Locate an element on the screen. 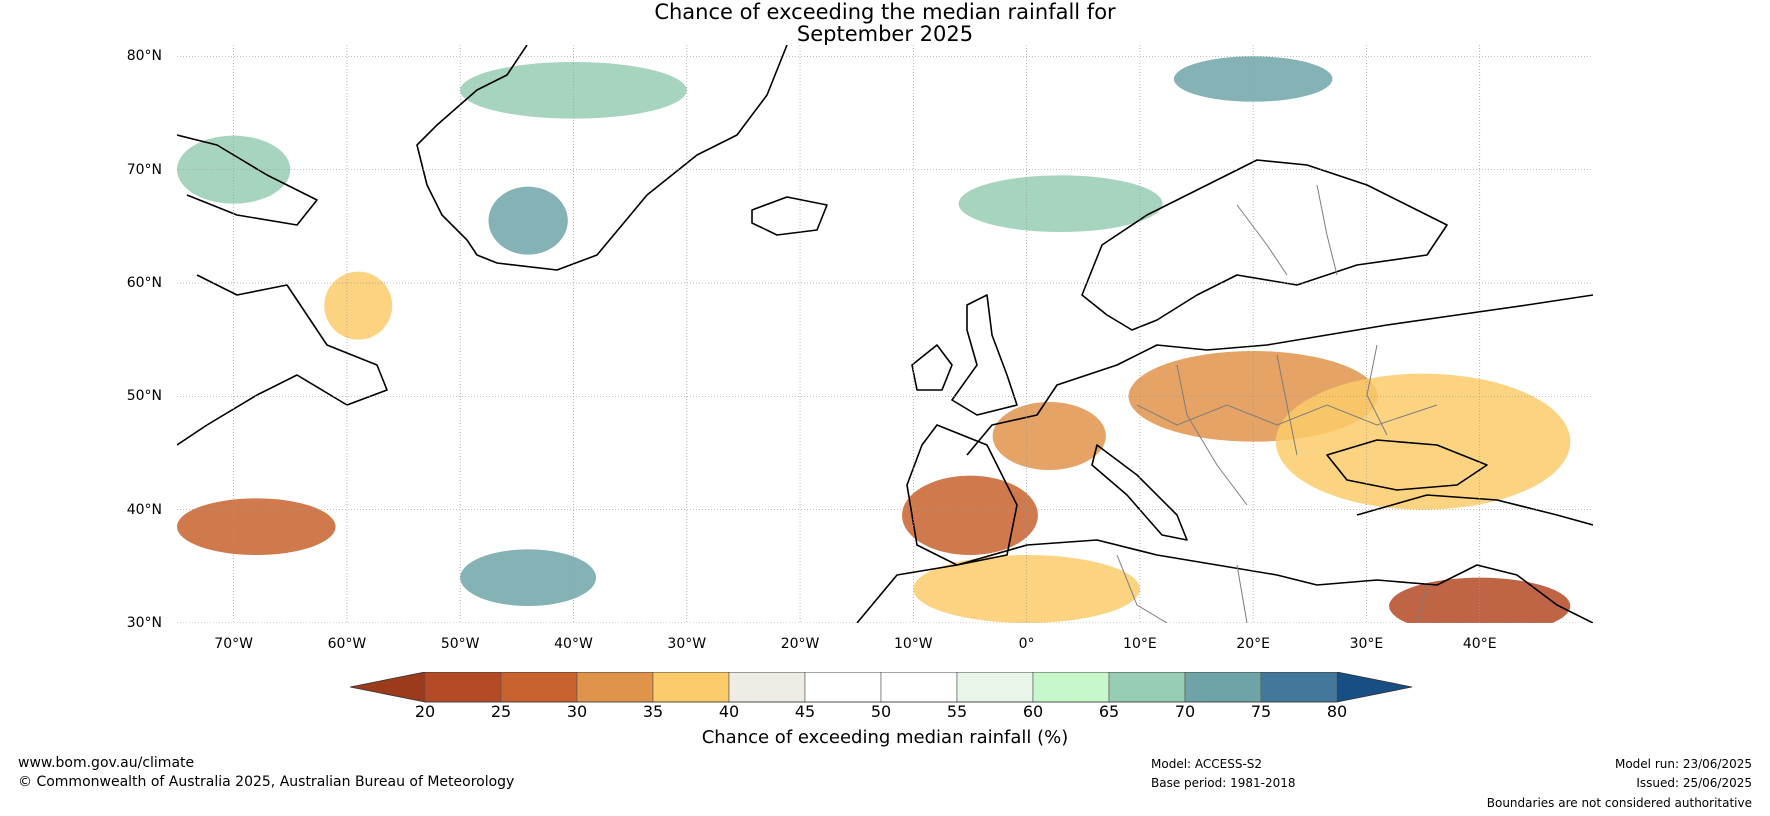 The width and height of the screenshot is (1770, 816). region-dry-iberia is located at coordinates (969, 515).